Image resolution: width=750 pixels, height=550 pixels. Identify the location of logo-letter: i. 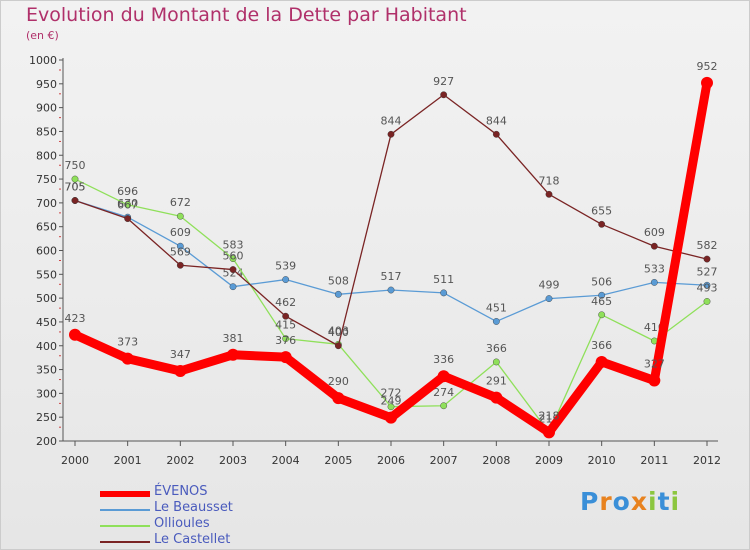
(675, 501).